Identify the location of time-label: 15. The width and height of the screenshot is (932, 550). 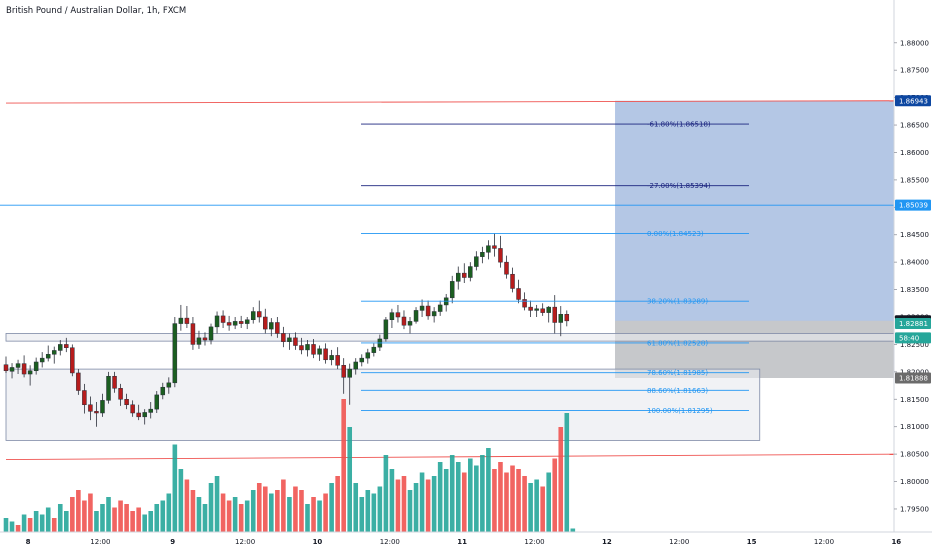
(752, 542).